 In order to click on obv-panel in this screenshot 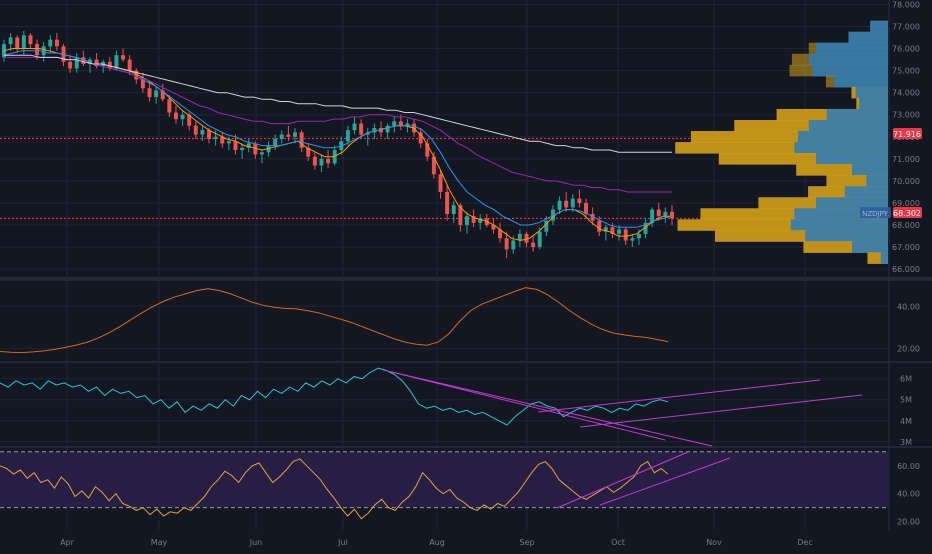, I will do `click(431, 407)`.